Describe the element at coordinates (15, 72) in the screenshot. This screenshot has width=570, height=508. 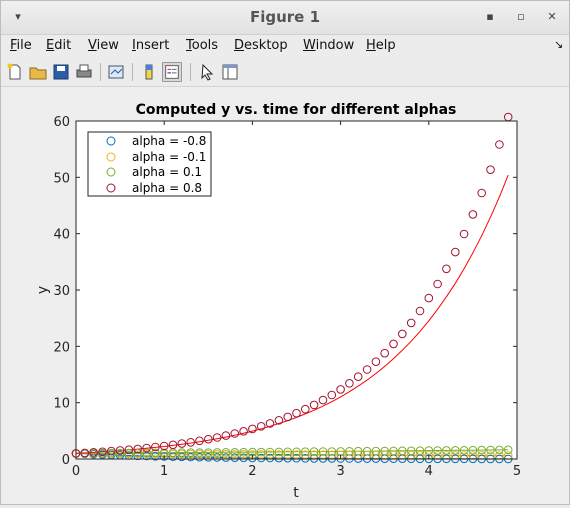
I see `new-figure-icon` at that location.